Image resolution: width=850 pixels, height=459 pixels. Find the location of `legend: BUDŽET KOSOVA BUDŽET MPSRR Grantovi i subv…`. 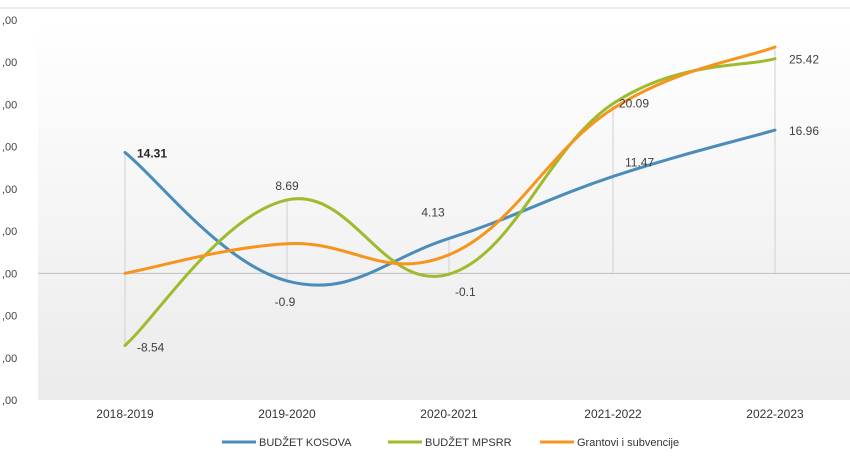

legend: BUDŽET KOSOVA BUDŽET MPSRR Grantovi i subv… is located at coordinates (450, 442).